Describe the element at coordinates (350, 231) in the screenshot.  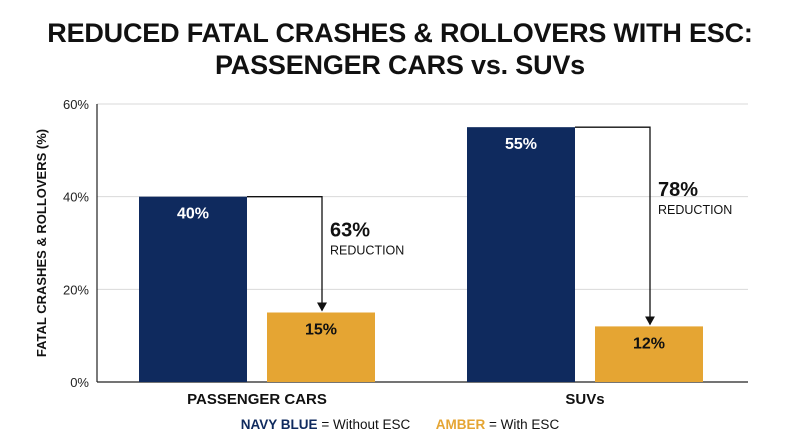
I see `reduction-value: 63%` at that location.